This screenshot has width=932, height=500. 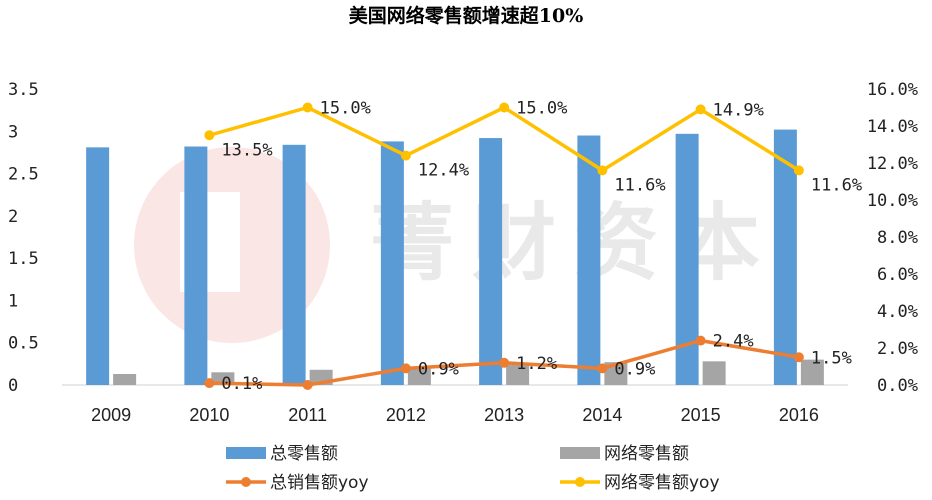 I want to click on data-label-online-retail-yoy: 12.4%, so click(x=443, y=171).